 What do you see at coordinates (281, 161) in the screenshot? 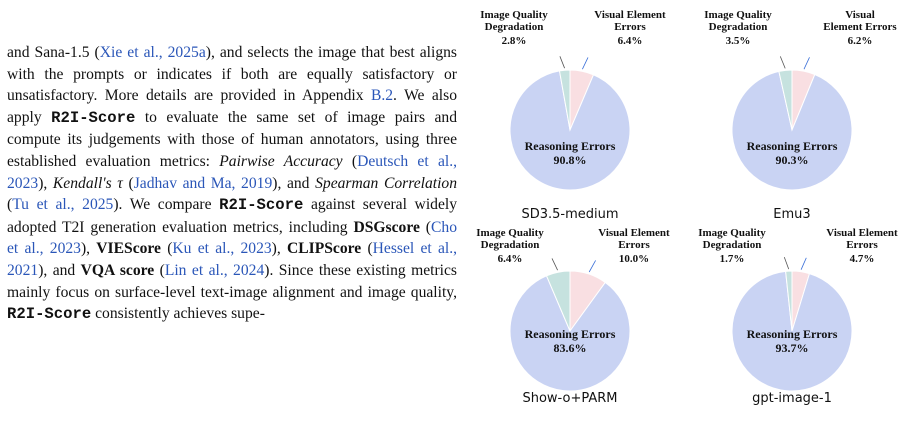
I see `metric-term: Pairwise Accuracy` at bounding box center [281, 161].